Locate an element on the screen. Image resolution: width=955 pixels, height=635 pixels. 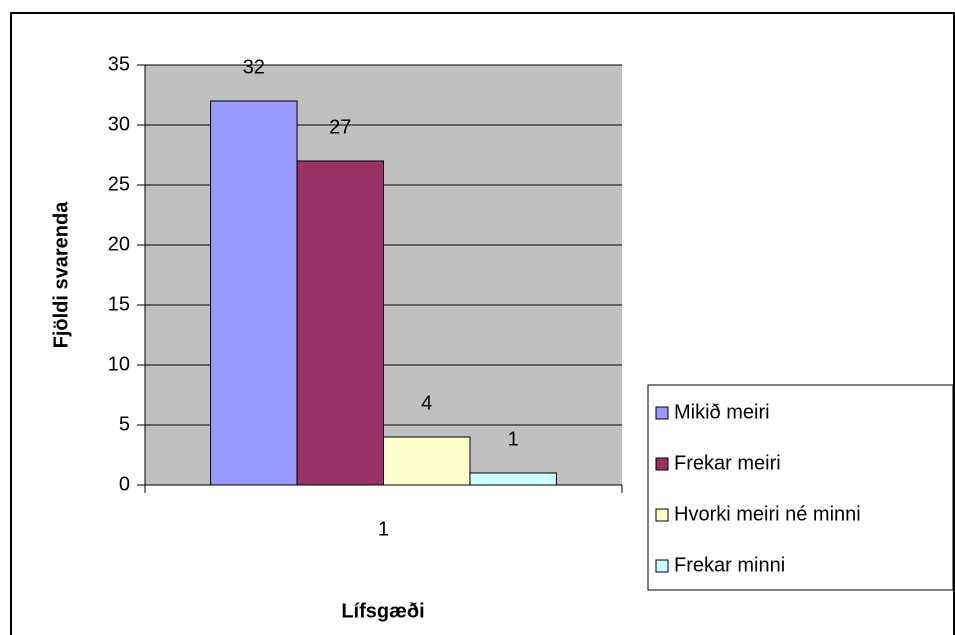
legend-label: Frekar meiri is located at coordinates (727, 463).